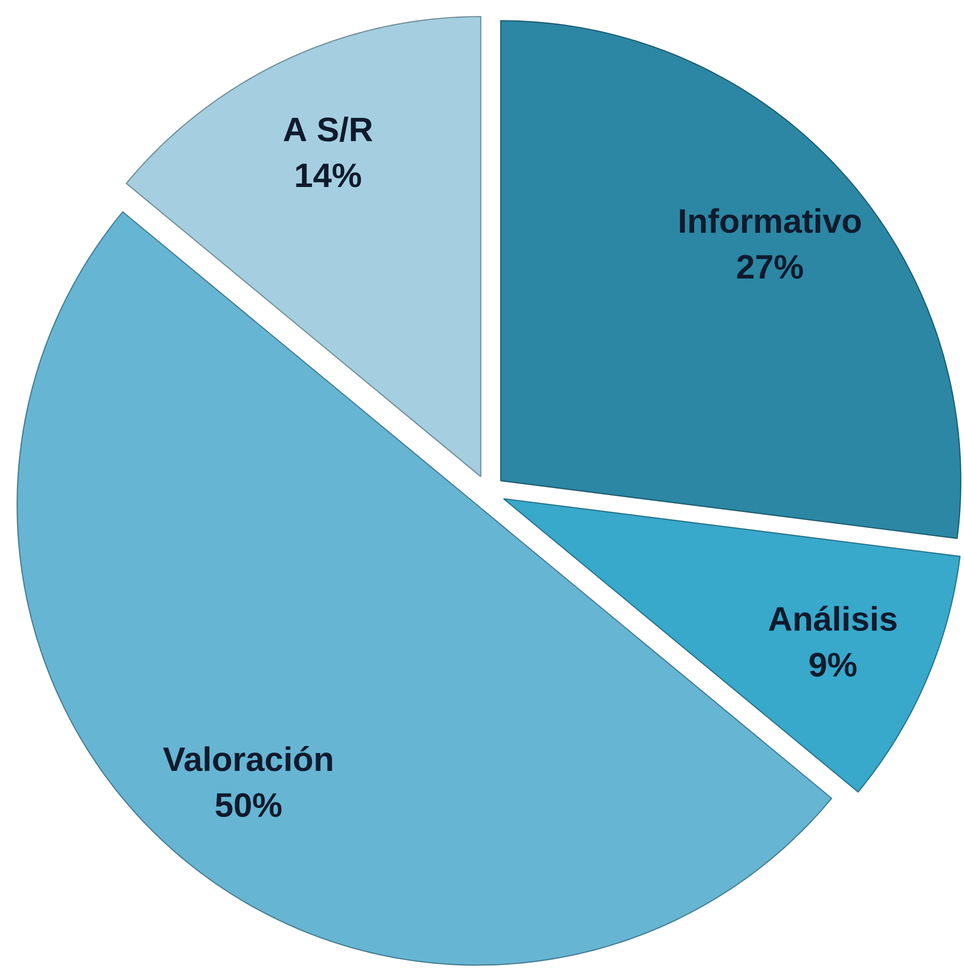  I want to click on data-label: 50%, so click(249, 805).